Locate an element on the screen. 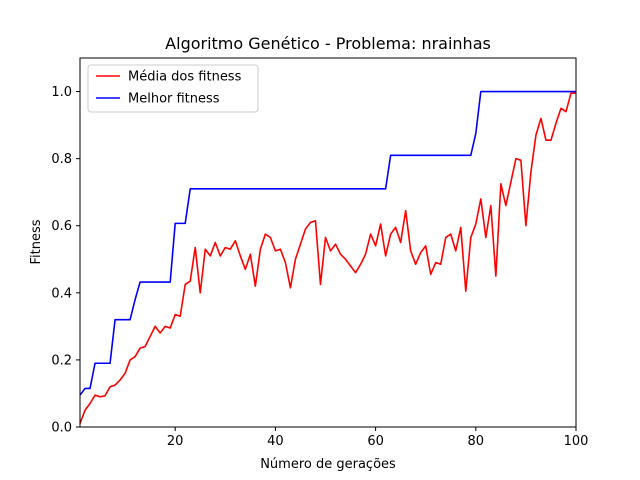 This screenshot has height=480, width=640. y-tick-label: 0.8 is located at coordinates (61, 159).